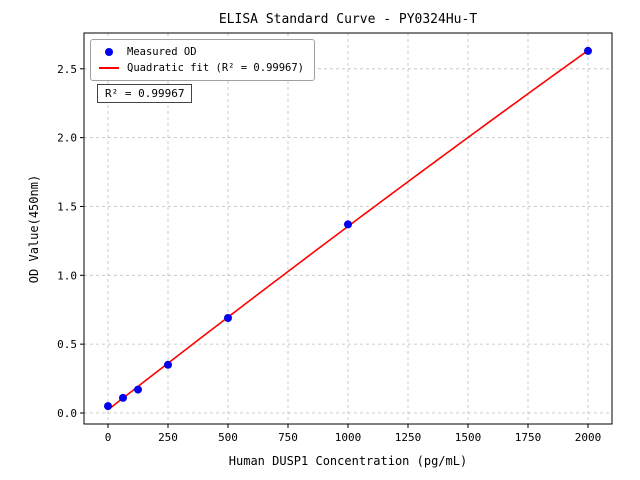 This screenshot has width=640, height=480. I want to click on r-squared-annotation: R² = 0.99967, so click(145, 93).